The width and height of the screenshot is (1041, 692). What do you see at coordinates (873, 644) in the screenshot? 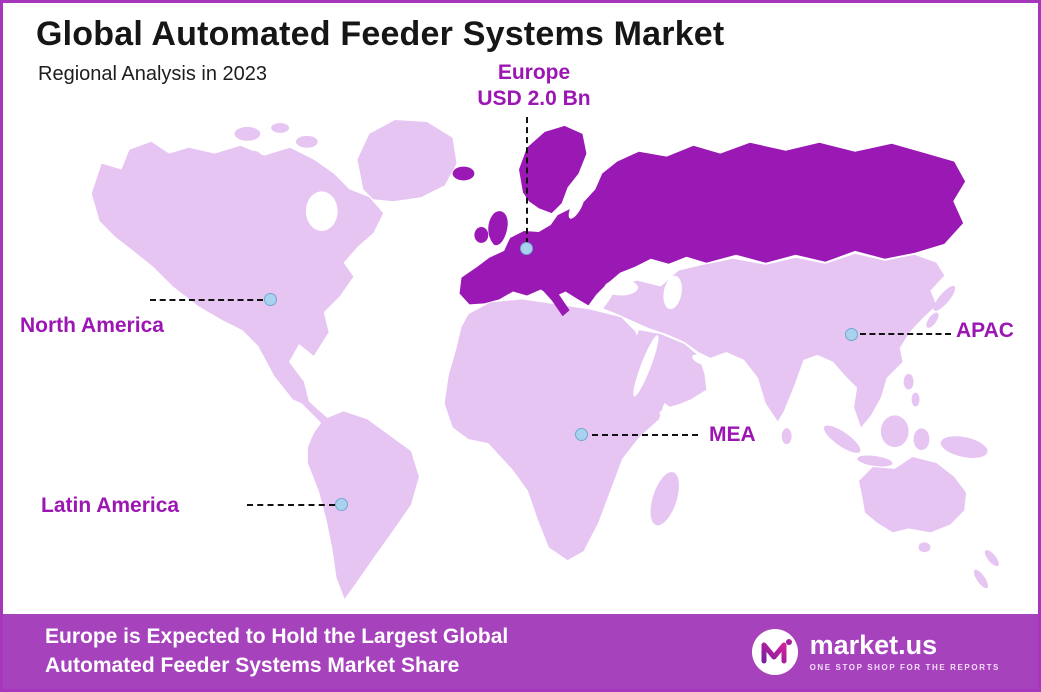
I see `brand-name: market.us` at bounding box center [873, 644].